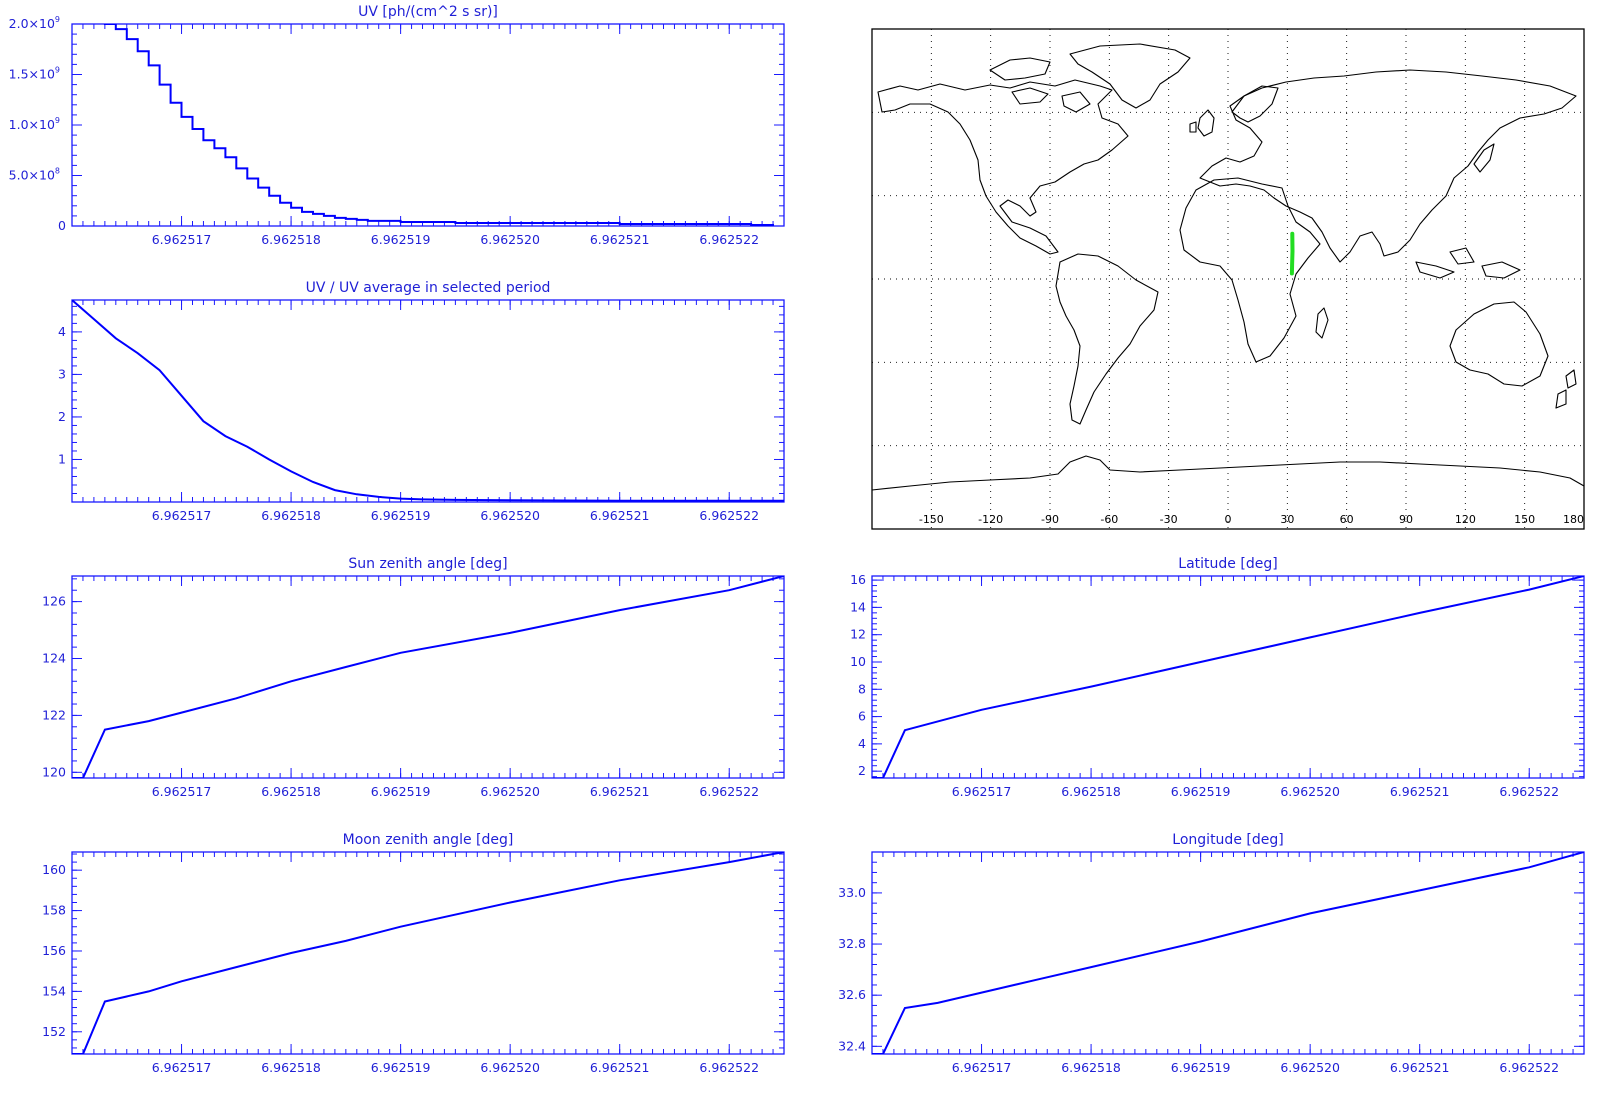  I want to click on y-tick-mantissa: 1.5×10, so click(32, 74).